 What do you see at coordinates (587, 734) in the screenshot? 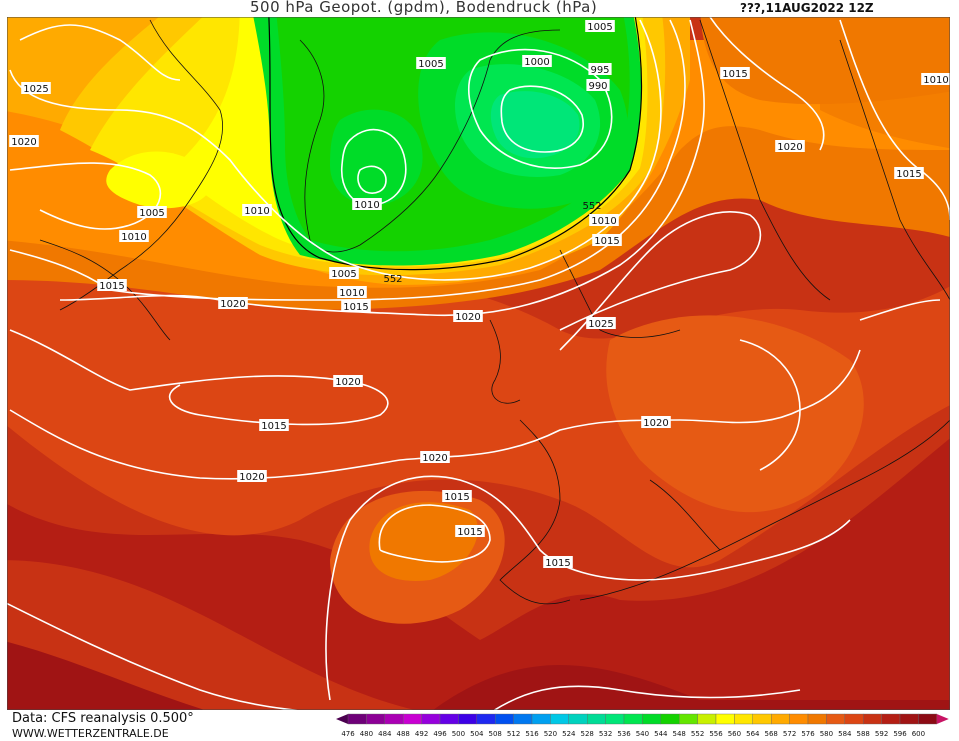
I see `legend-tick-label: 528` at bounding box center [587, 734].